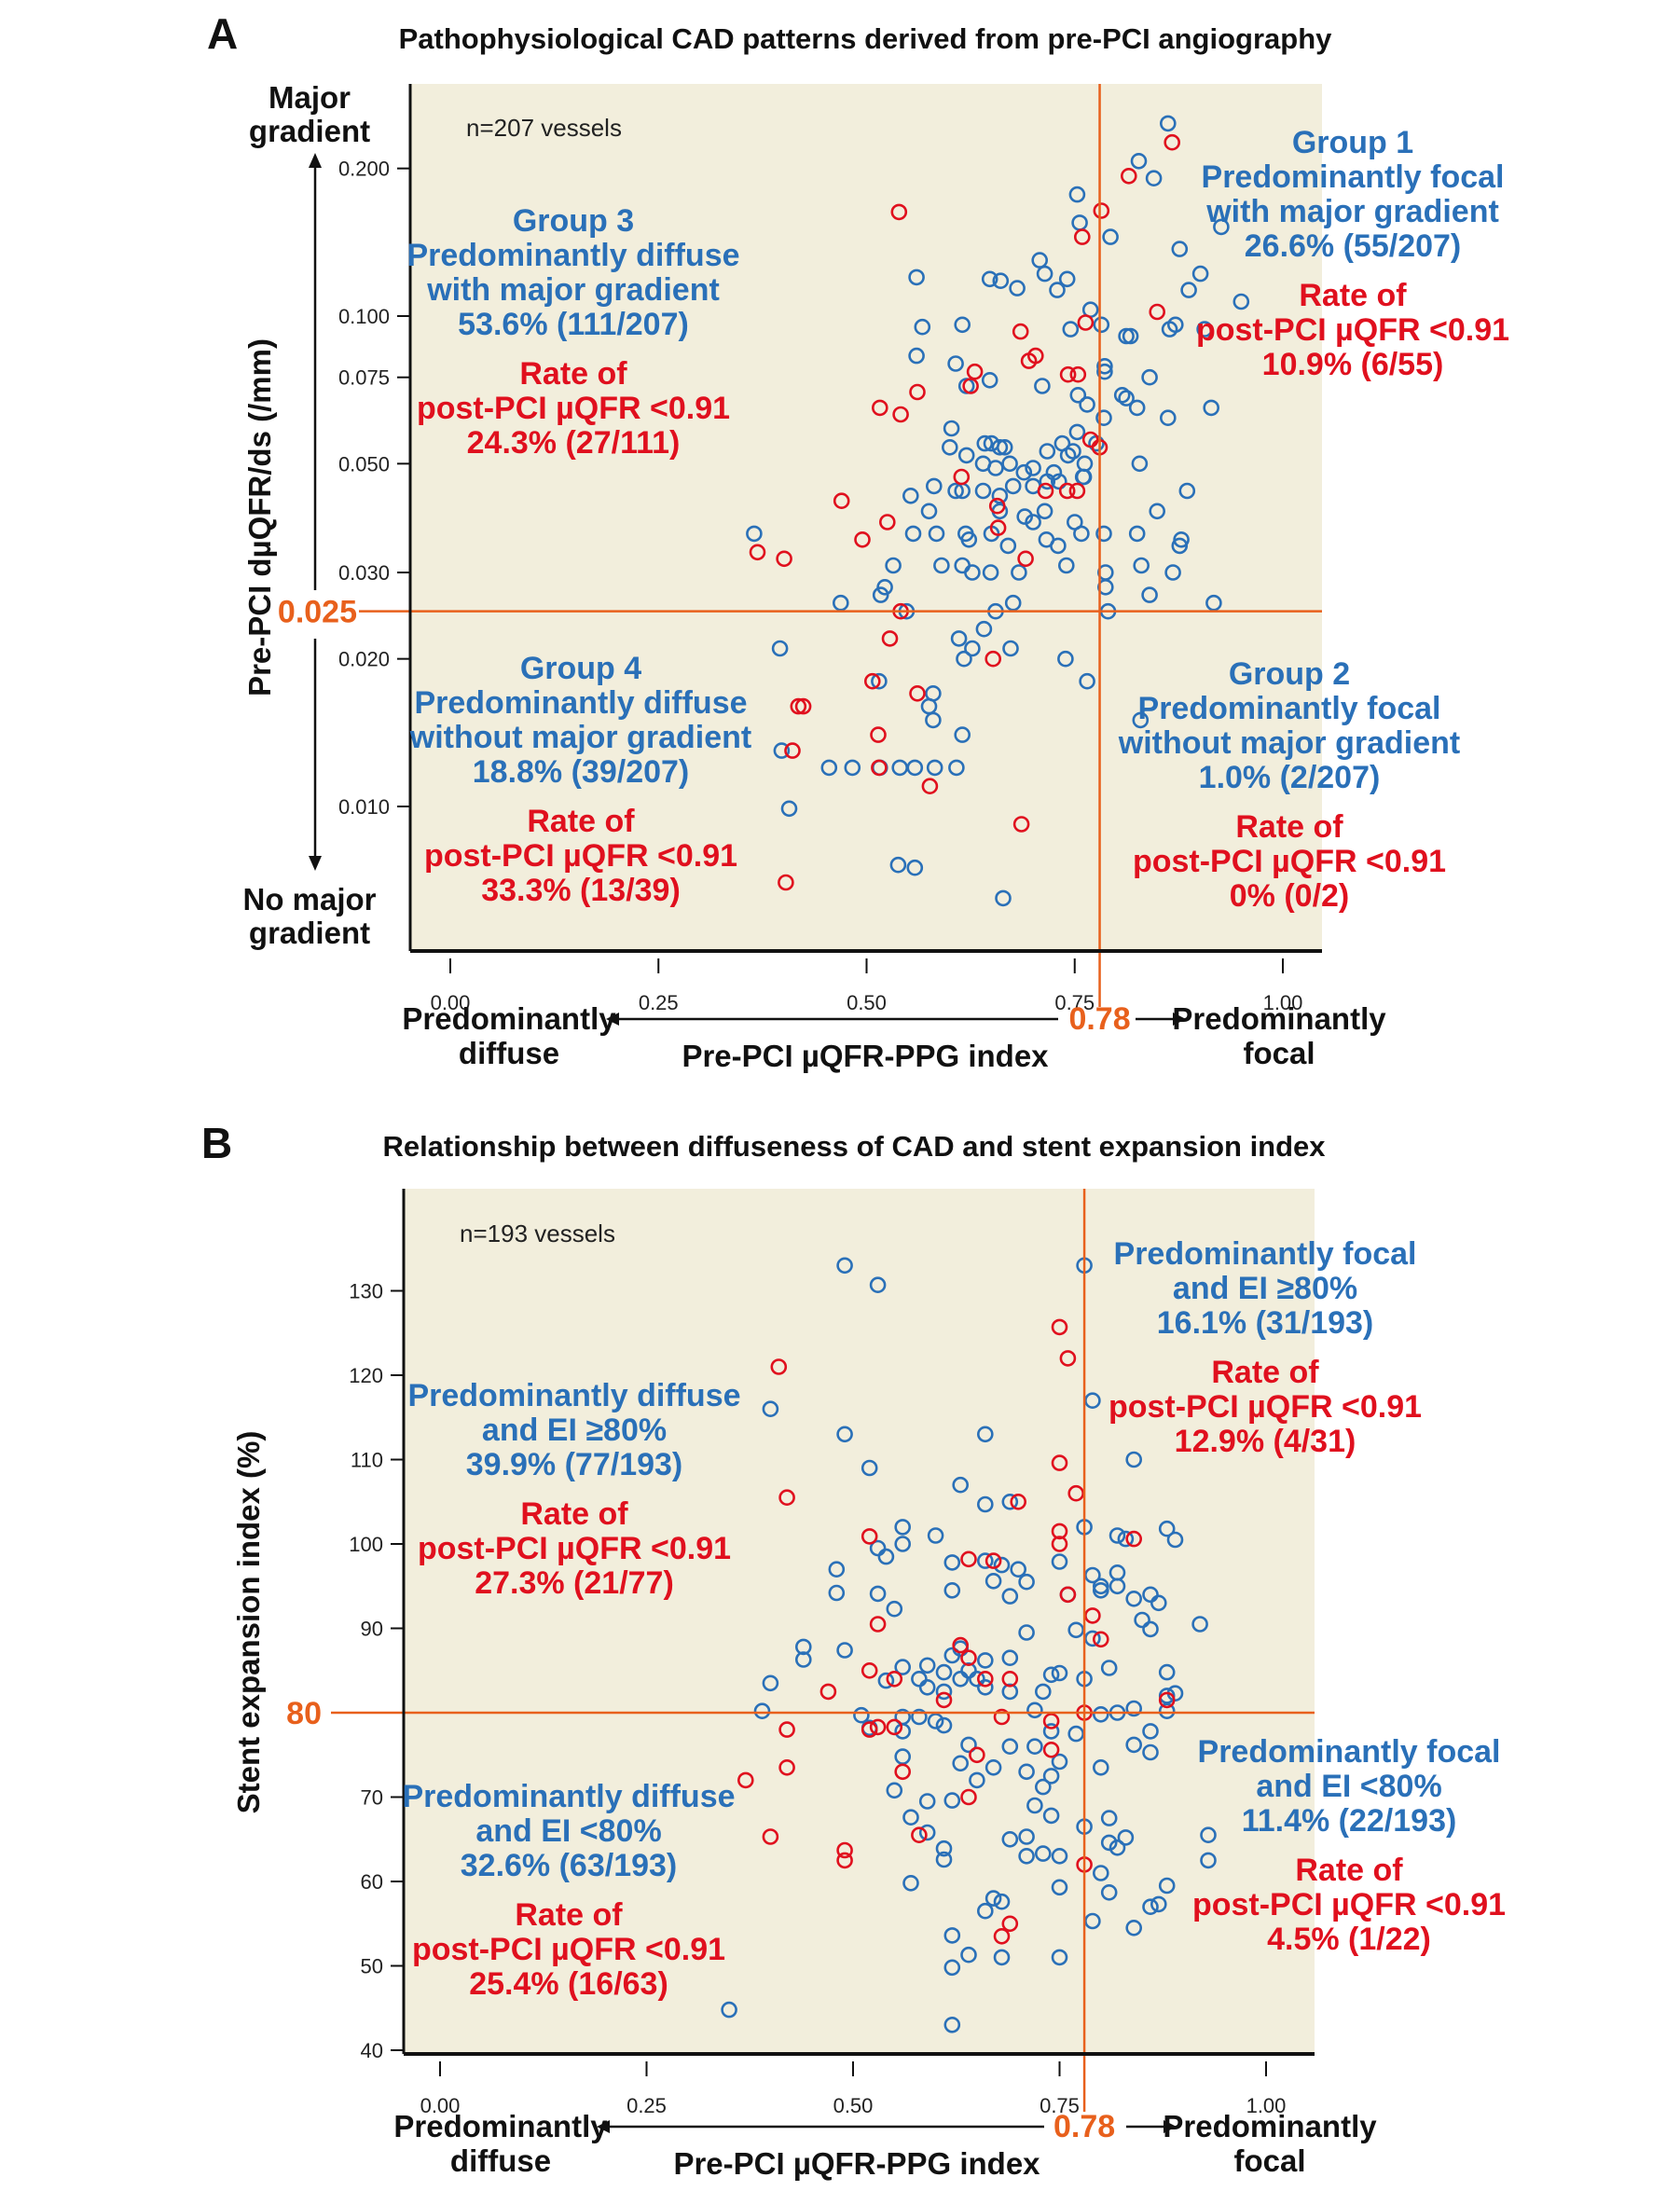 This screenshot has height=2191, width=1680. What do you see at coordinates (867, 1002) in the screenshot?
I see `x-tick-label: 0.50` at bounding box center [867, 1002].